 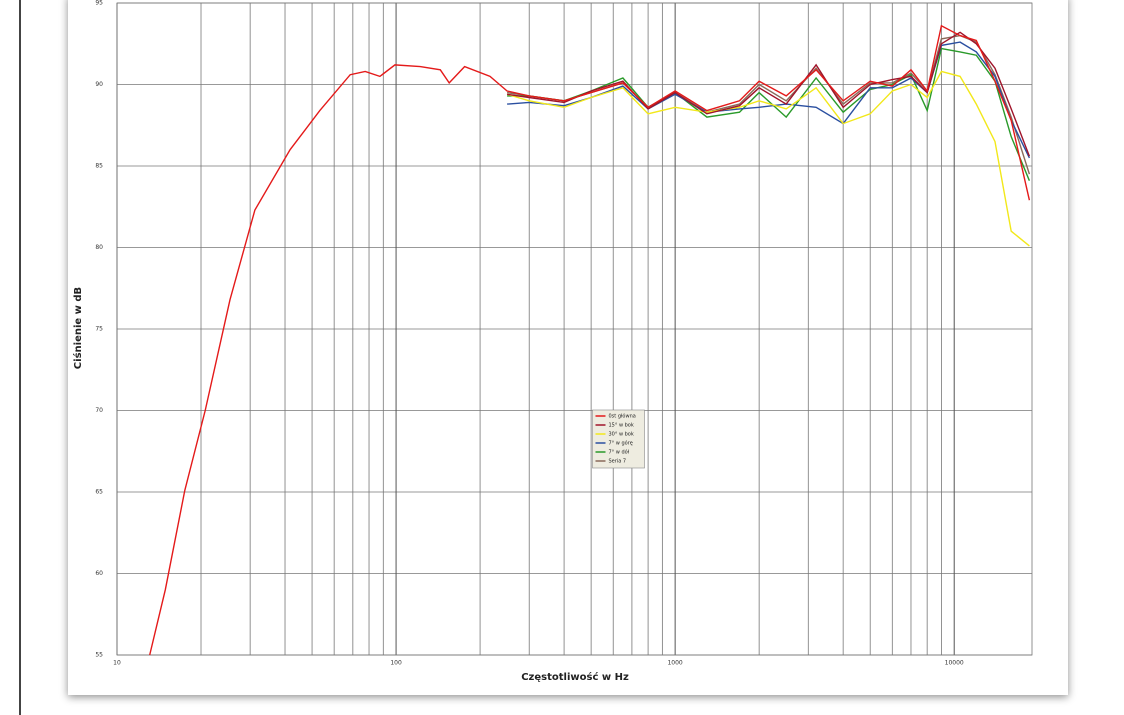 What do you see at coordinates (674, 663) in the screenshot?
I see `x-tick-label: 1000` at bounding box center [674, 663].